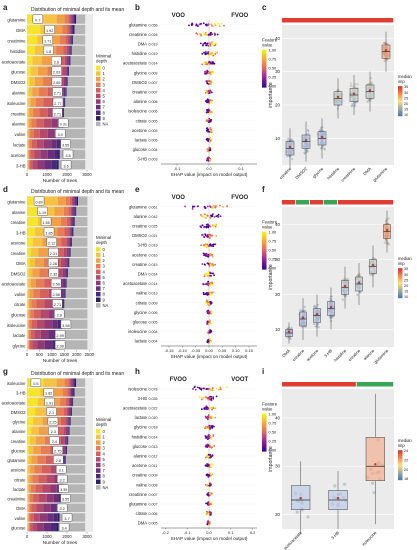  I want to click on mean-label: 2.71, so click(57, 305).